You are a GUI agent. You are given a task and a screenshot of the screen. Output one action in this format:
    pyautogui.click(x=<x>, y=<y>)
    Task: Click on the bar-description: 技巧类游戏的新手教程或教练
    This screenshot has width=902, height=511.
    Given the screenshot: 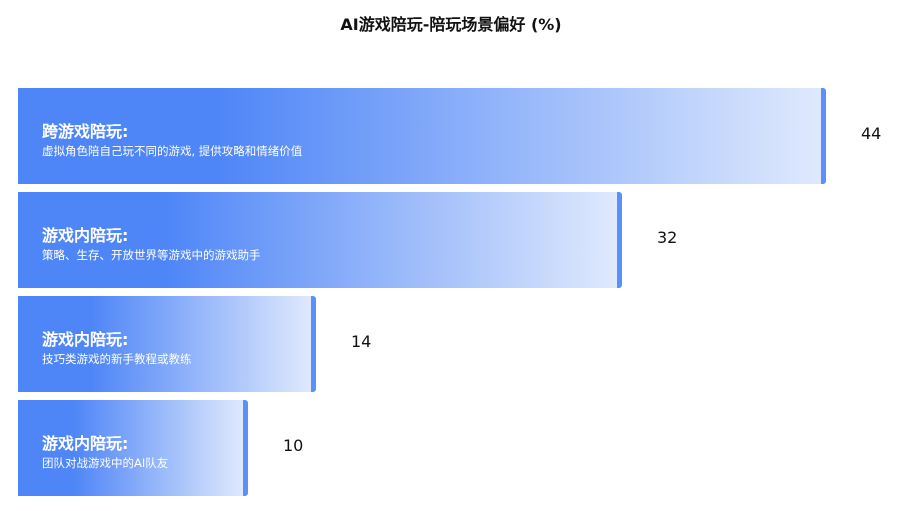 What is the action you would take?
    pyautogui.click(x=117, y=359)
    